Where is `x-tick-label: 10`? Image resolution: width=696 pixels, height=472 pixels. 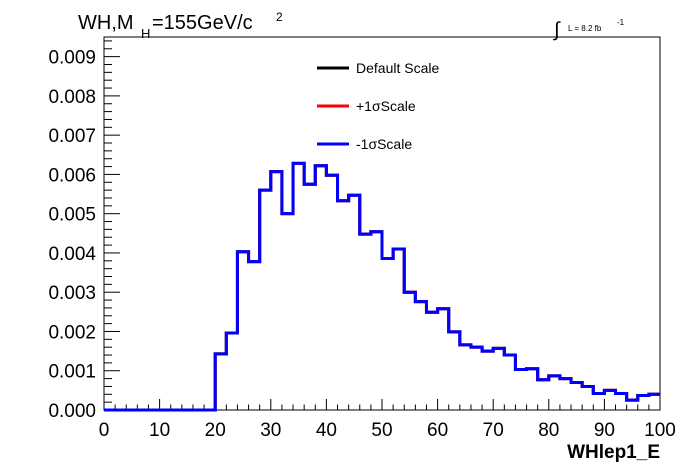
x-tick-label: 10 is located at coordinates (159, 430).